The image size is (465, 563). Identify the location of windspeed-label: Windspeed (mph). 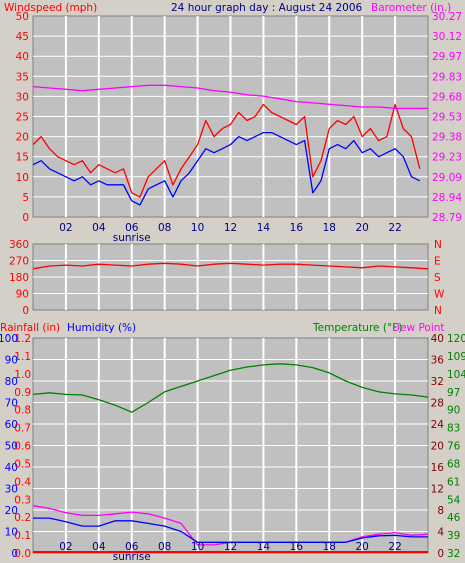
(50, 8).